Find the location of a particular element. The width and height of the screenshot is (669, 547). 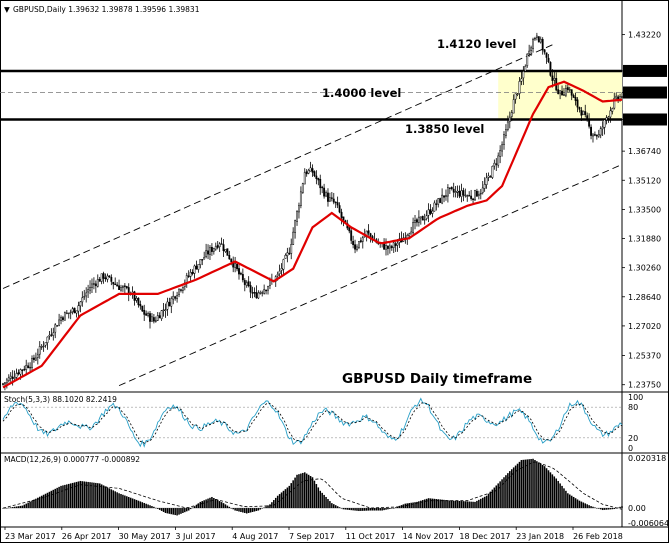

time-tick-label: 26 Feb 2018 is located at coordinates (598, 536).